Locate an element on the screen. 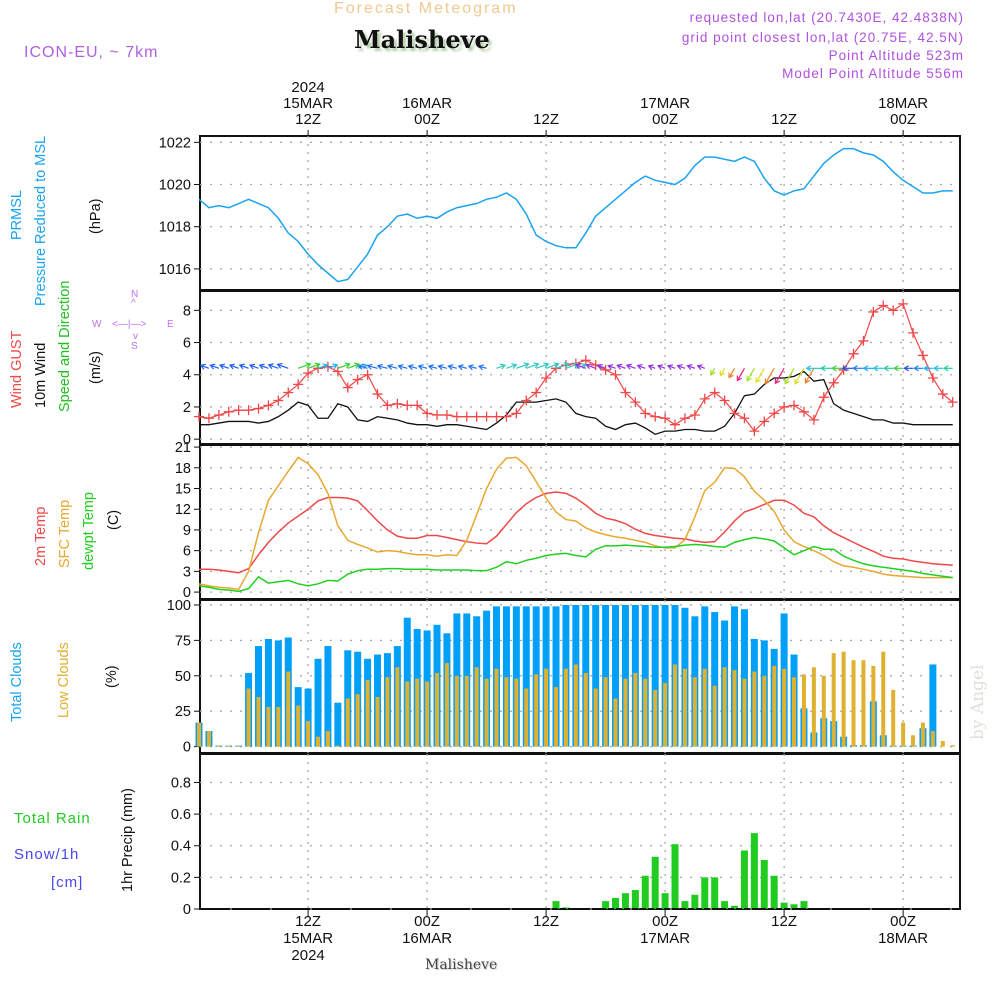  time-axis-label: 12Z is located at coordinates (546, 119).